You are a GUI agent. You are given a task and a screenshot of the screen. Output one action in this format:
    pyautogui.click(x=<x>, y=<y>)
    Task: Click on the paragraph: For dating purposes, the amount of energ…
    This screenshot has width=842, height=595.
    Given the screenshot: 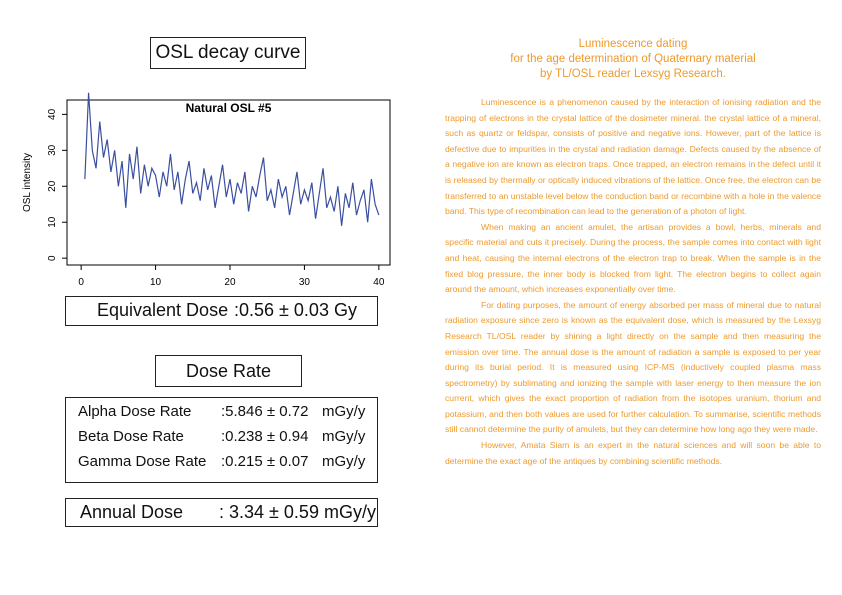 What is the action you would take?
    pyautogui.click(x=633, y=367)
    